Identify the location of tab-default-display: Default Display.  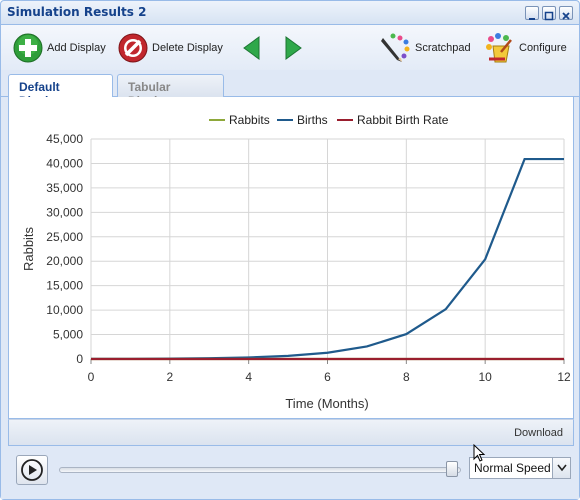
(60, 91).